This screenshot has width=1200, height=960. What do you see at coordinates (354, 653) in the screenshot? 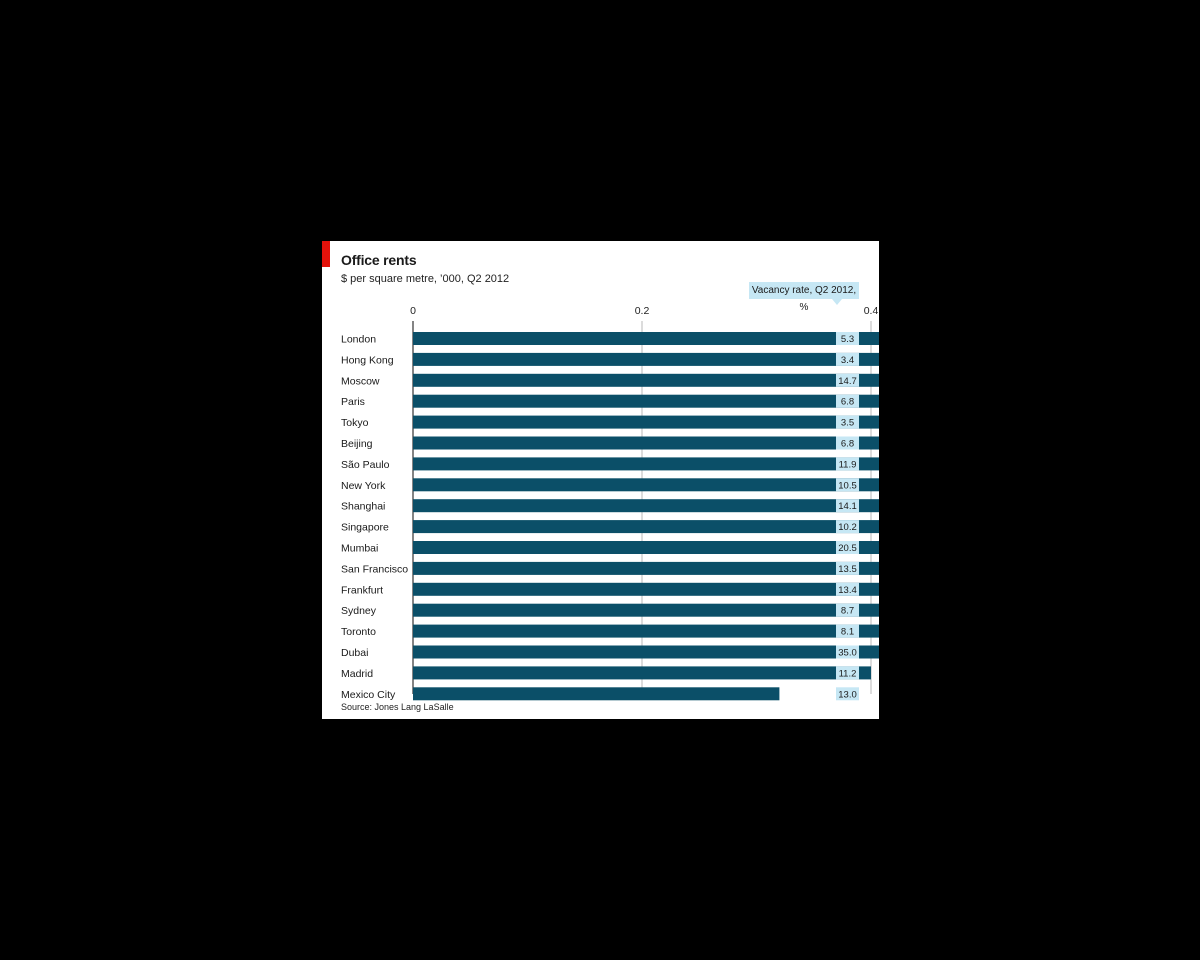
I see `category-label: Dubai` at bounding box center [354, 653].